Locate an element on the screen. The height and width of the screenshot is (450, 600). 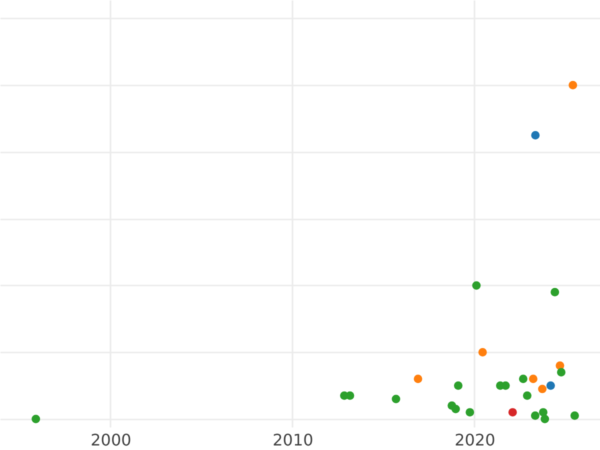
x-tick-label: 2000 is located at coordinates (111, 440).